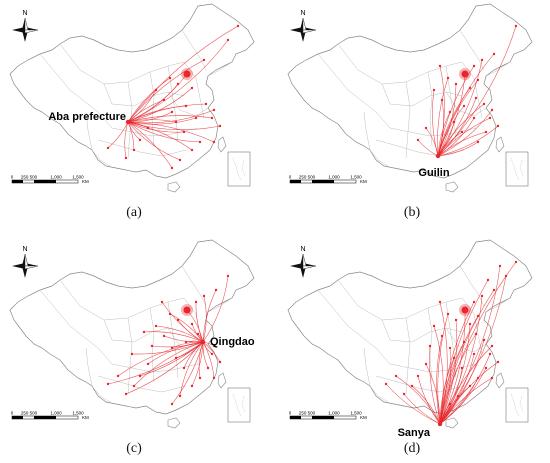 The height and width of the screenshot is (463, 550). I want to click on scale-tick-0: 0, so click(12, 177).